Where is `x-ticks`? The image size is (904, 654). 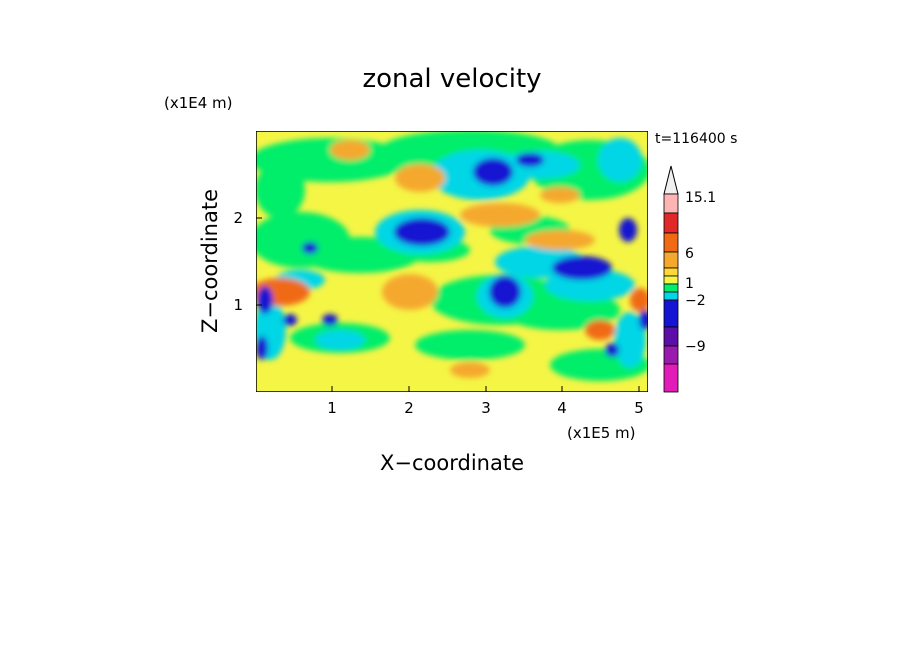
x-ticks is located at coordinates (485, 389).